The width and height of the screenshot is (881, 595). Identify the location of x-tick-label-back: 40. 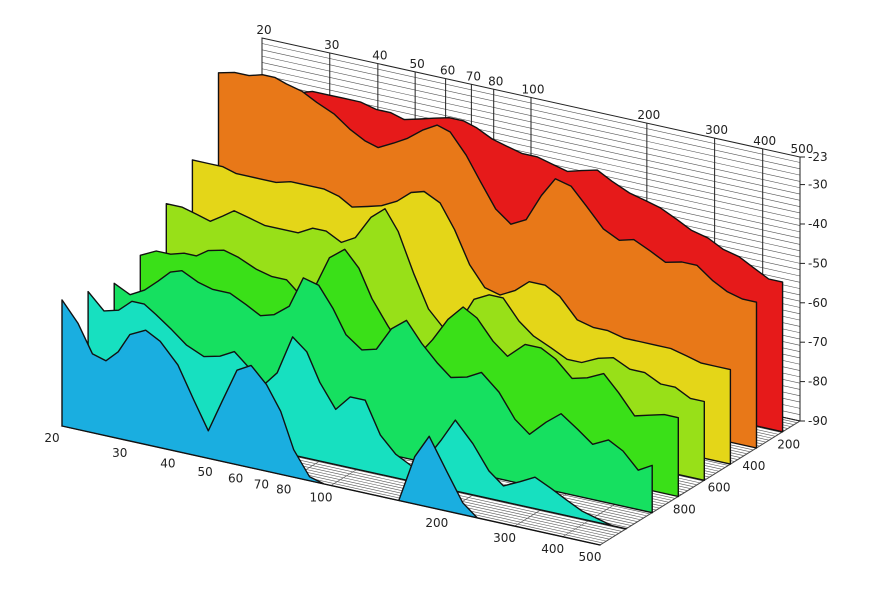
(379, 56).